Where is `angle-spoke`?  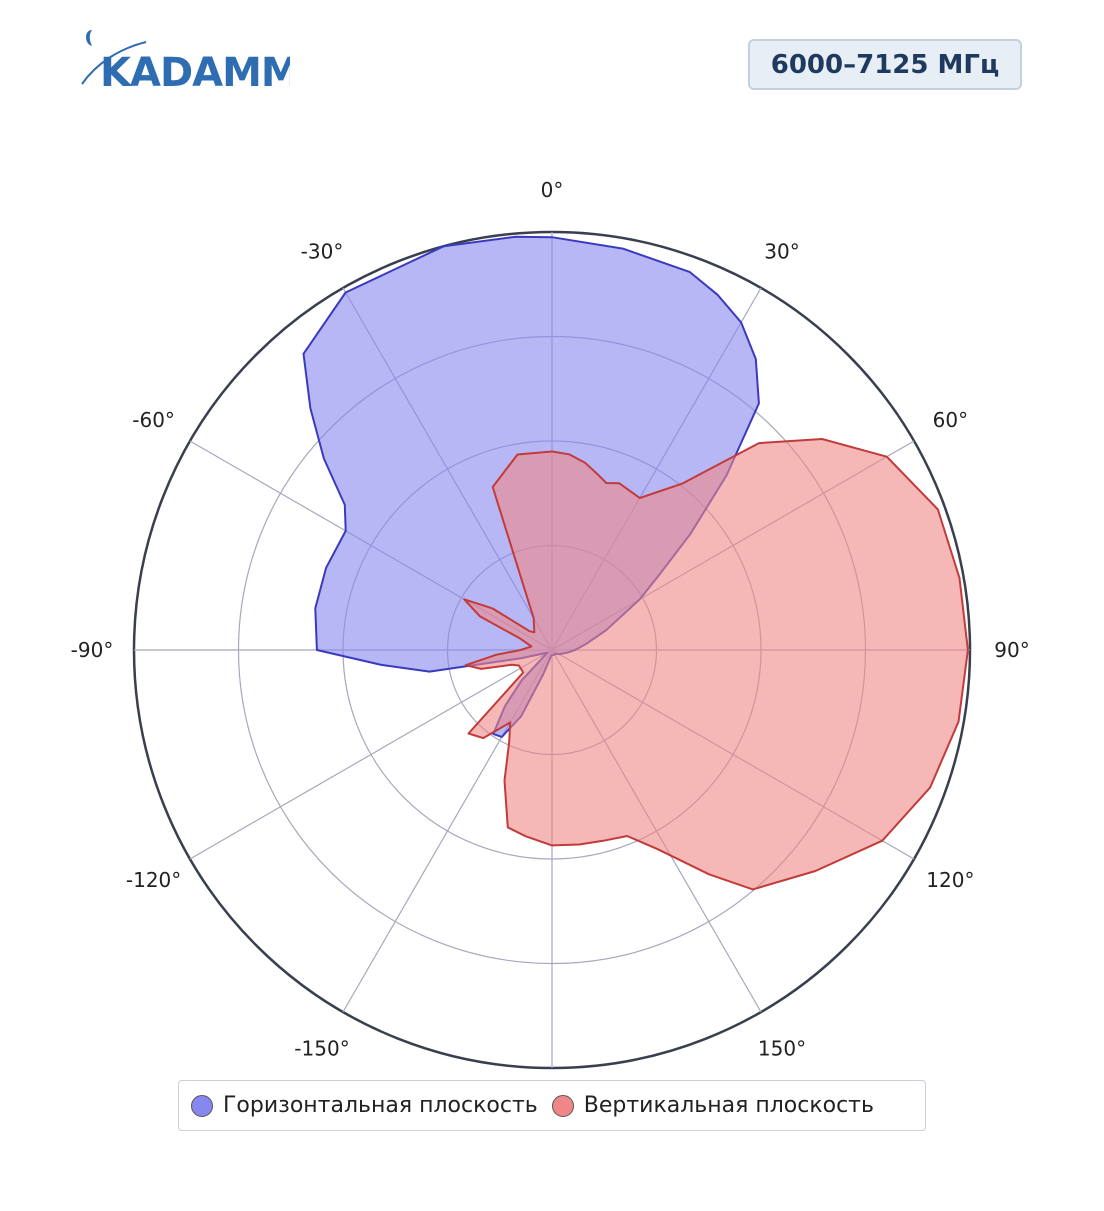 angle-spoke is located at coordinates (371, 754).